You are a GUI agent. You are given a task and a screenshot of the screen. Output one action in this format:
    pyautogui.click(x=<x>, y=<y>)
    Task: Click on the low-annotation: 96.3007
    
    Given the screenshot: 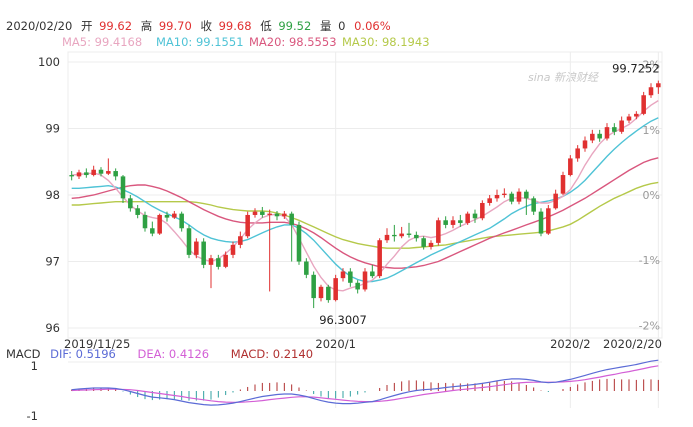 What is the action you would take?
    pyautogui.click(x=343, y=320)
    